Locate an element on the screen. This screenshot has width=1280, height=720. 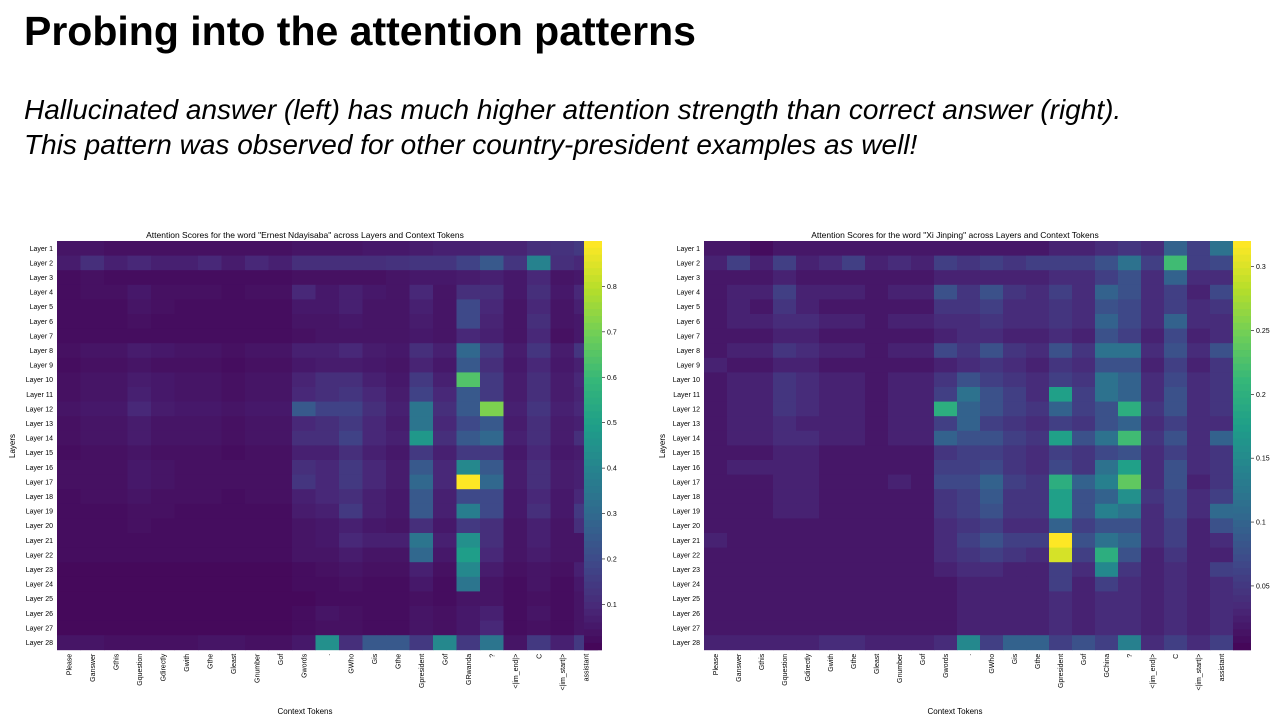
column-tick-label: Gdirectly is located at coordinates (808, 667).